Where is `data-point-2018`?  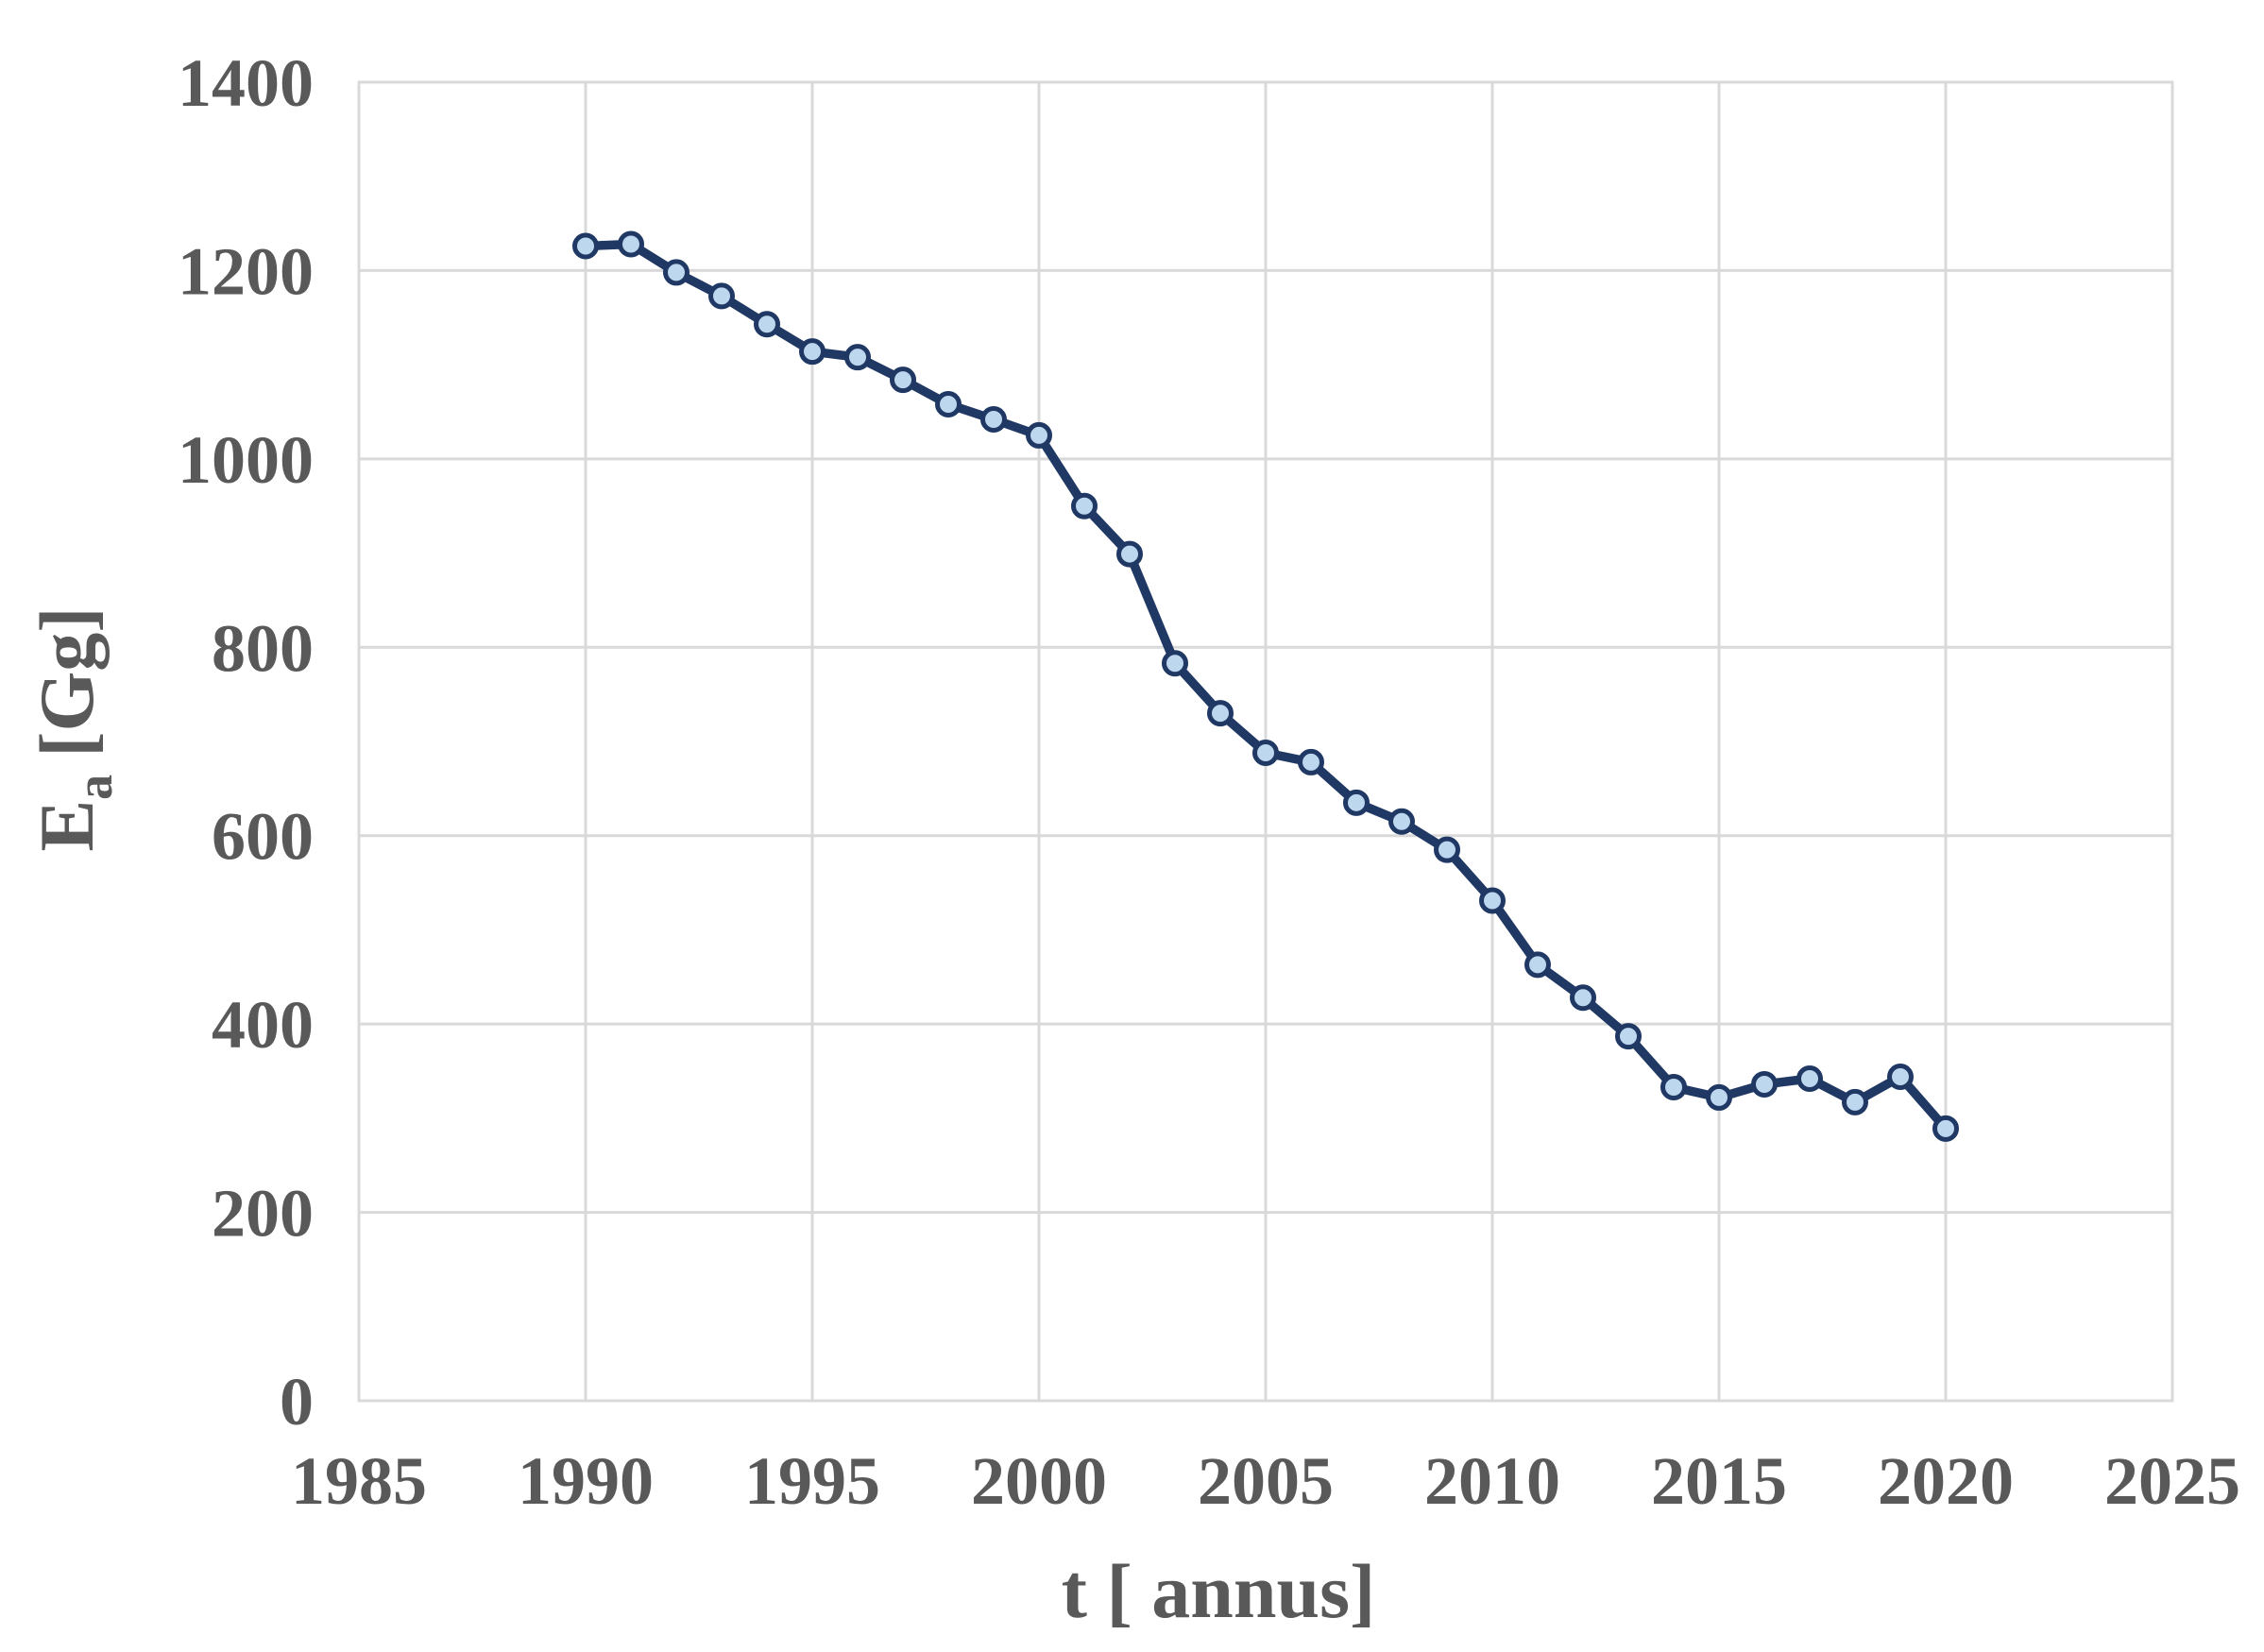
data-point-2018 is located at coordinates (1855, 1102).